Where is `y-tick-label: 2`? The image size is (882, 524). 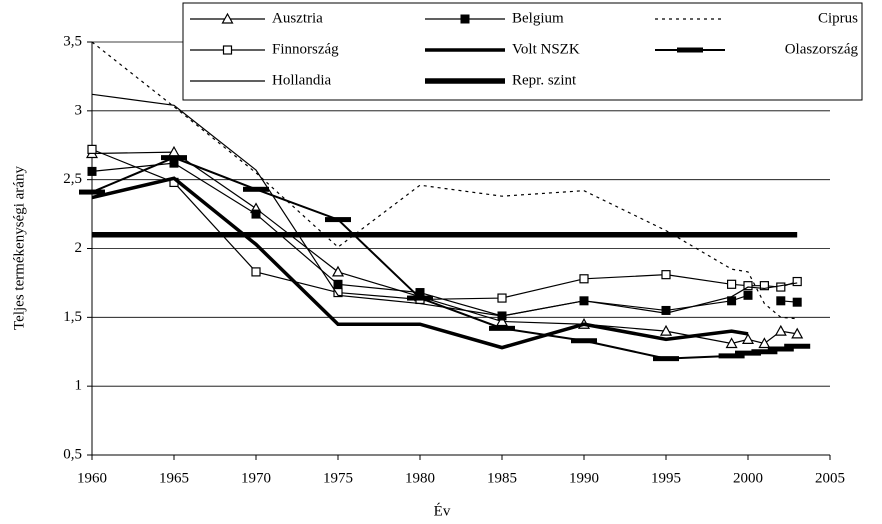
y-tick-label: 2 is located at coordinates (79, 248).